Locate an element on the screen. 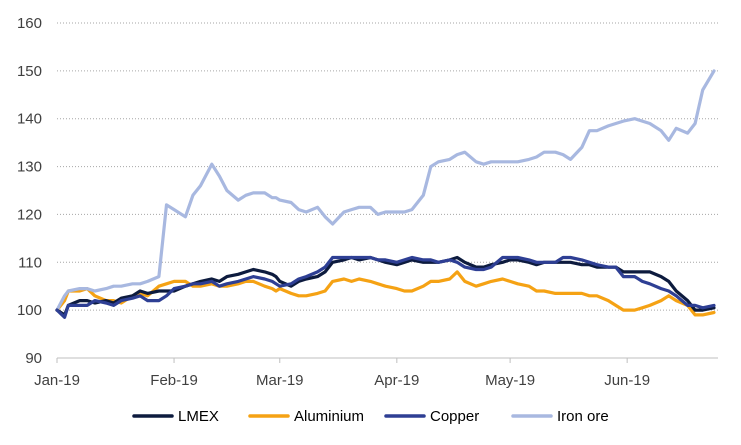 The image size is (741, 445). x-tick-label: Jan-19 is located at coordinates (57, 380).